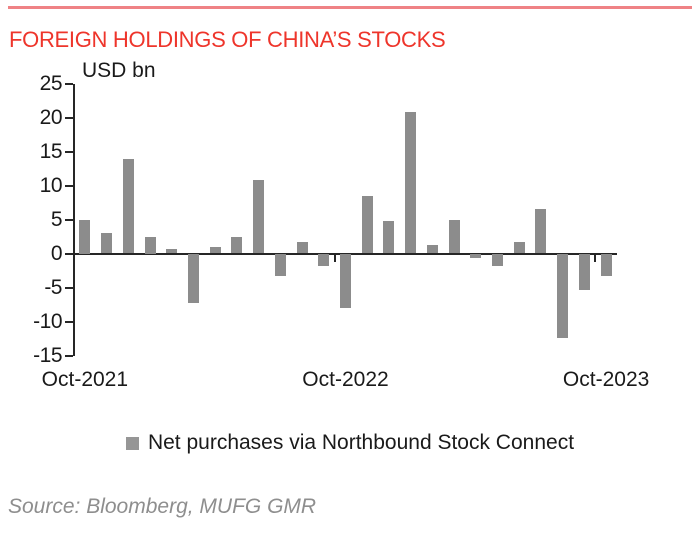 This screenshot has height=540, width=700. I want to click on source-note: Source: Bloomberg, MUFG GMR, so click(162, 506).